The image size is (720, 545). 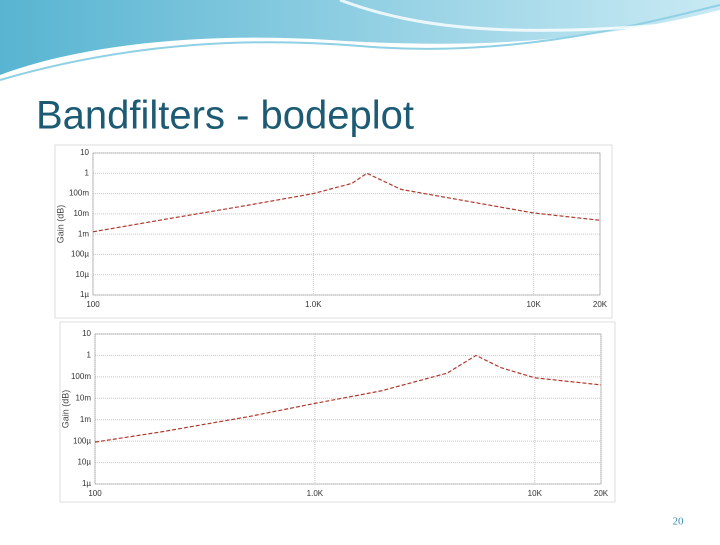 What do you see at coordinates (360, 37) in the screenshot?
I see `header-wave` at bounding box center [360, 37].